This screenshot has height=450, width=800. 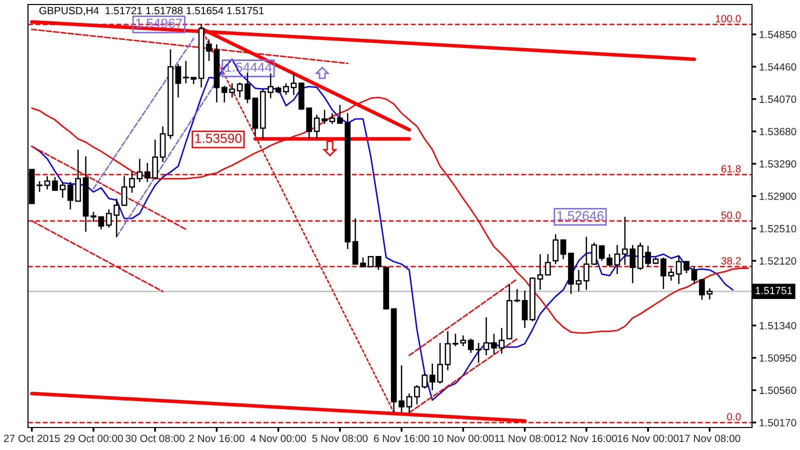 I want to click on x-tick-label: 12 Nov 16:00, so click(x=586, y=438).